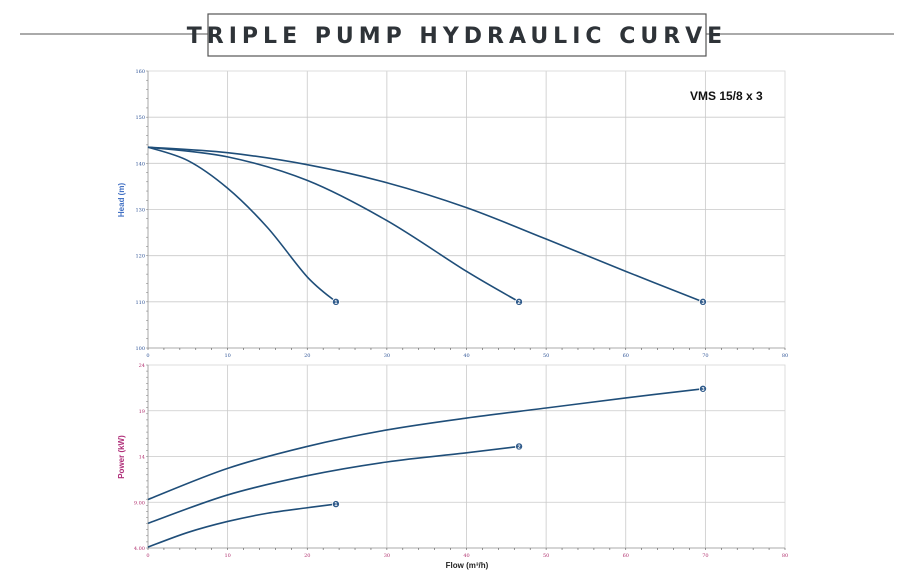 This screenshot has width=918, height=582. Describe the element at coordinates (466, 356) in the screenshot. I see `head-x-tick-label: 40` at that location.